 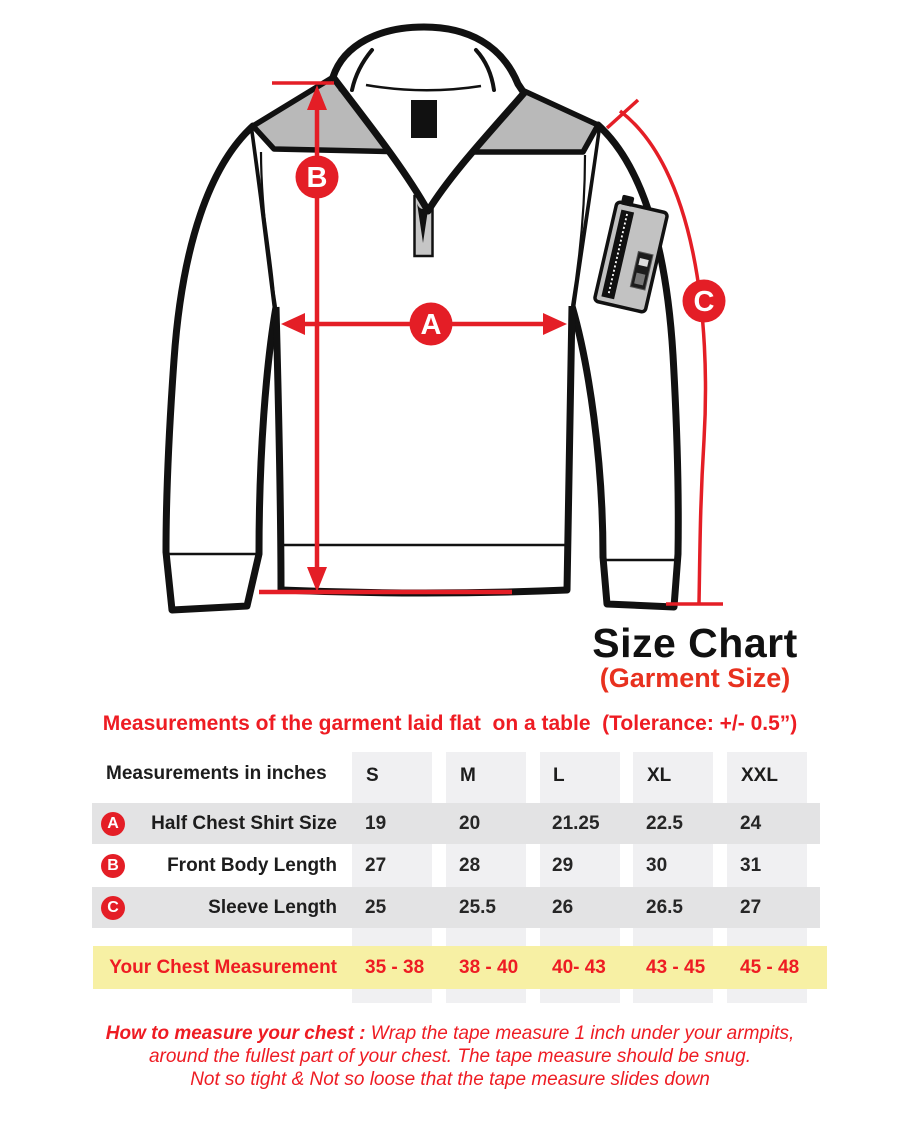 What do you see at coordinates (659, 775) in the screenshot?
I see `size-header-xl: XL` at bounding box center [659, 775].